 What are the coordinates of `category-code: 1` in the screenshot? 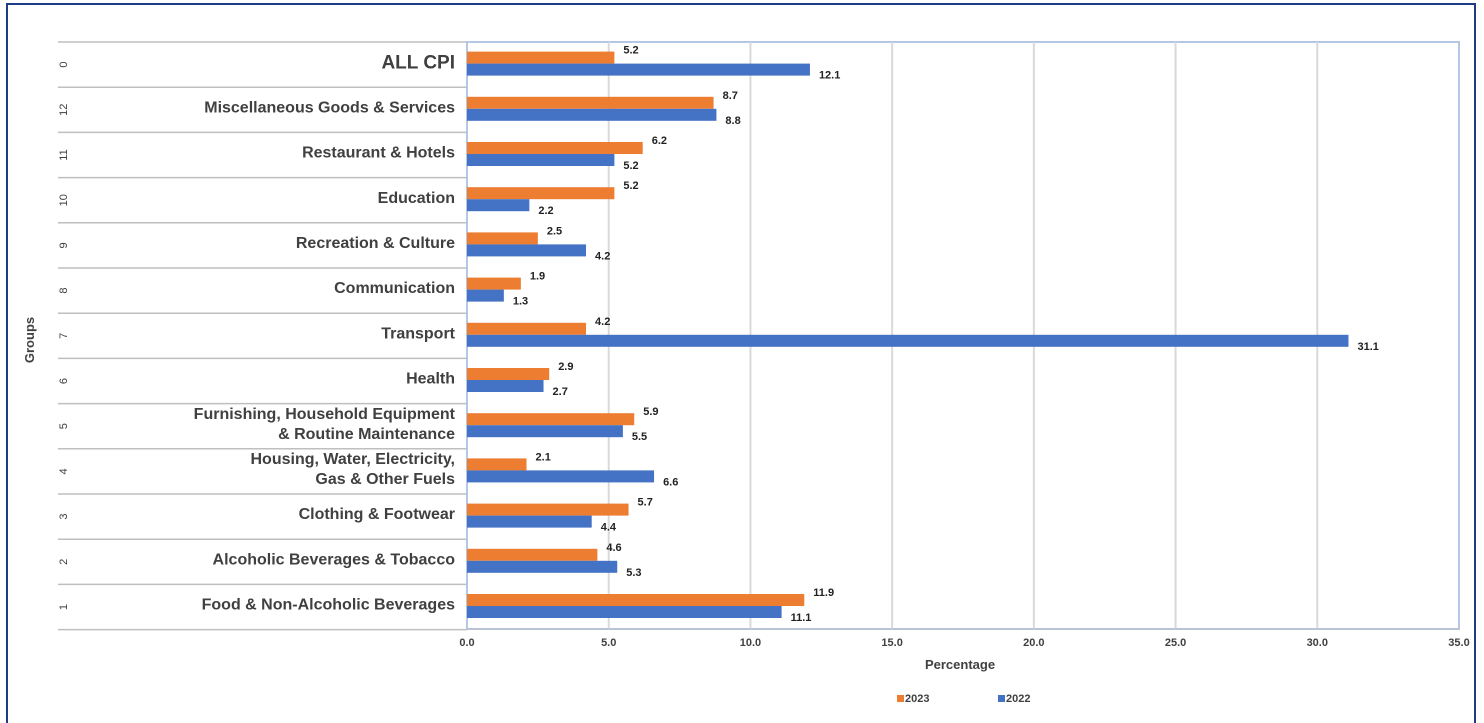 It's located at (64, 607).